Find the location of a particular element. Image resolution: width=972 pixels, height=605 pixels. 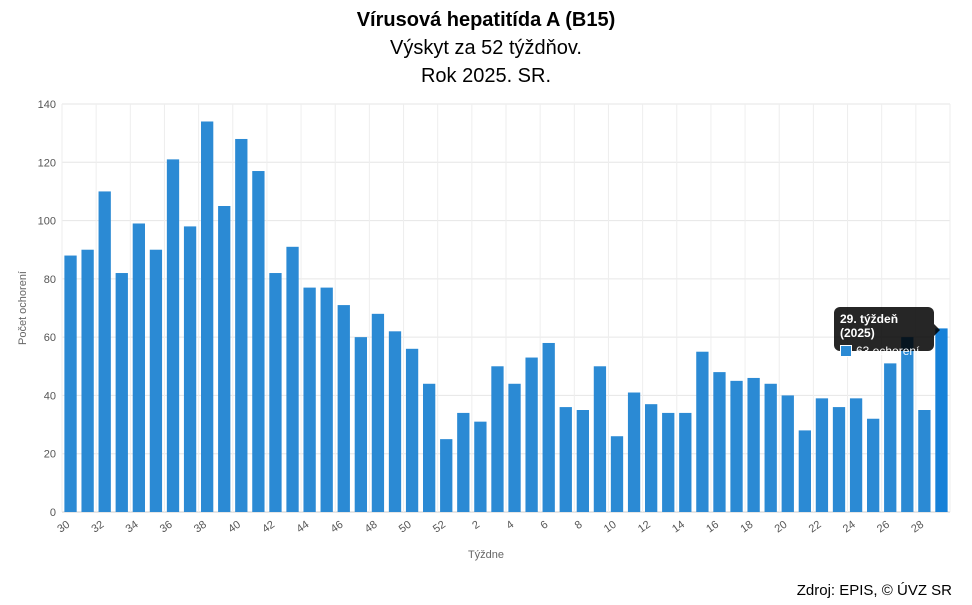

x-tick-label: 6 is located at coordinates (545, 525).